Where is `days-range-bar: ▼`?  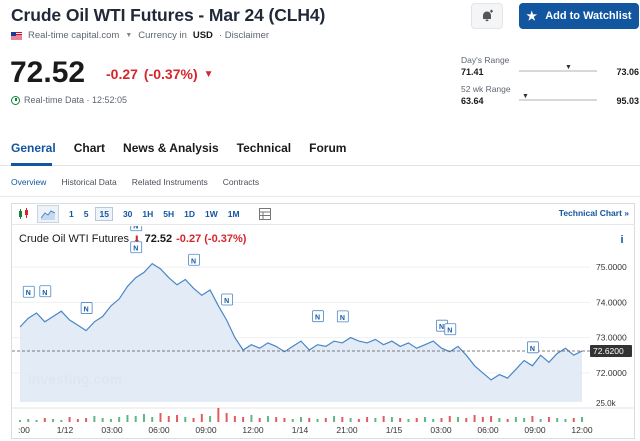
days-range-bar: ▼ is located at coordinates (558, 68).